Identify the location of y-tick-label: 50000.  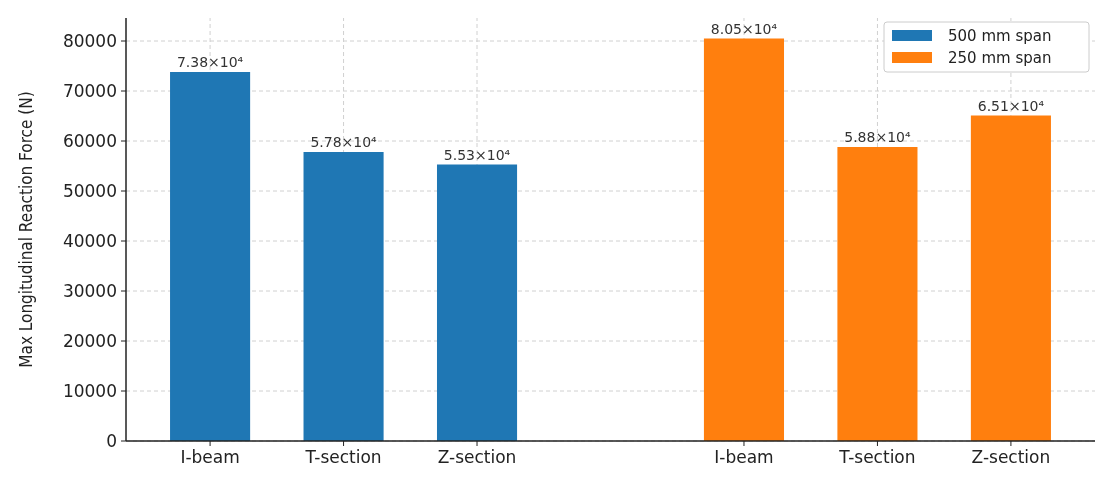
(89, 190).